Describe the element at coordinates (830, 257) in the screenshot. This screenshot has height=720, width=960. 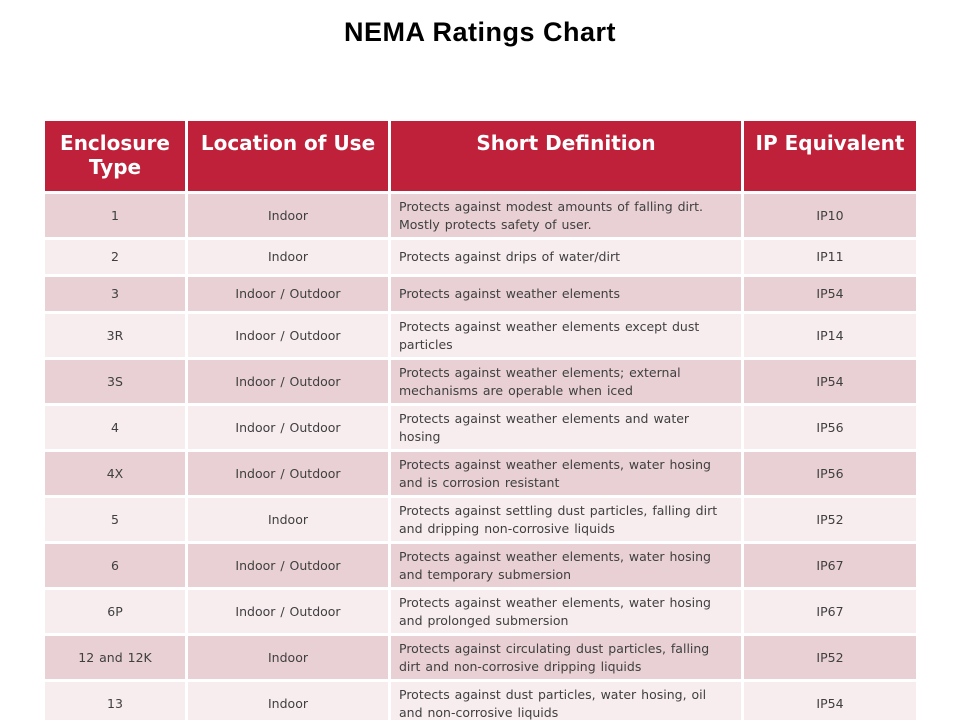
I see `ip-equivalent-cell: IP11` at that location.